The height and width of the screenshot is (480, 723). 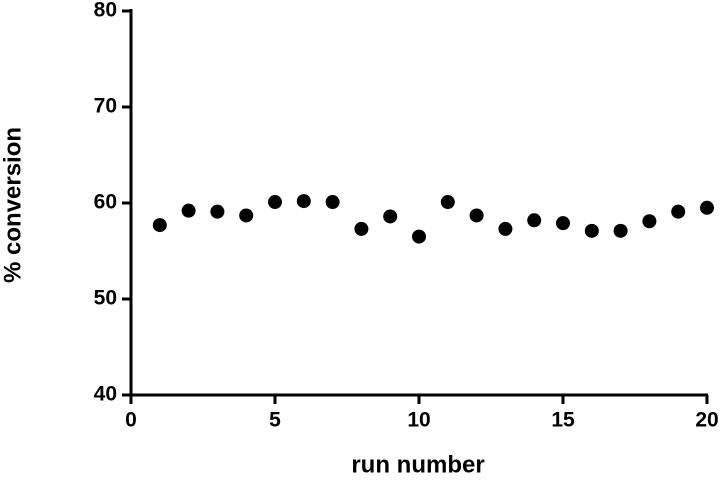 What do you see at coordinates (418, 420) in the screenshot?
I see `x-tick-label: 10` at bounding box center [418, 420].